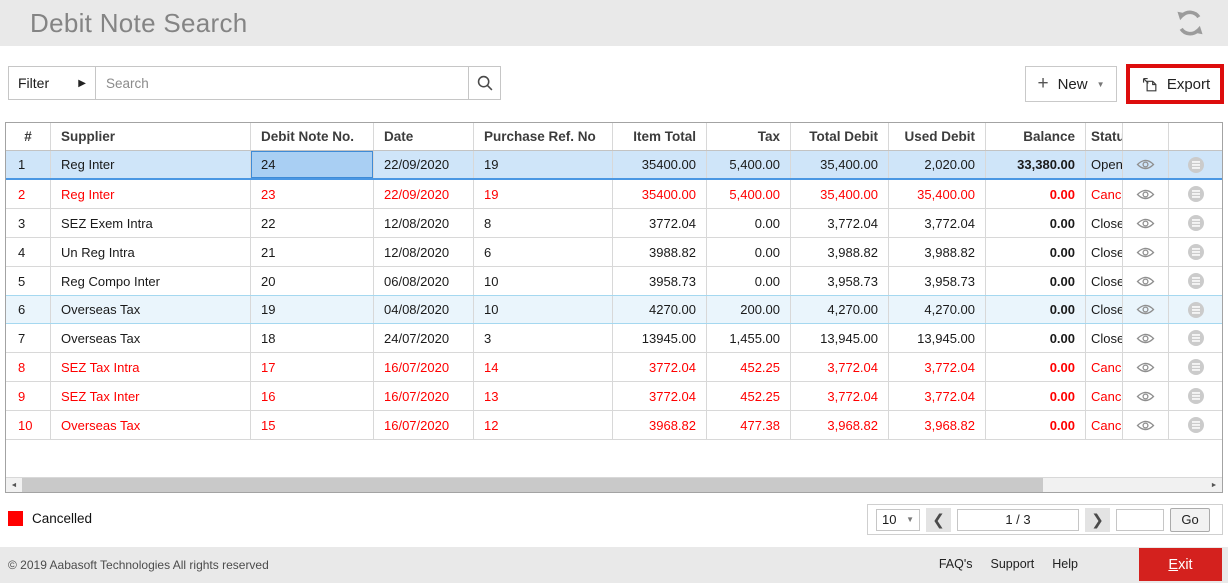 This screenshot has height=583, width=1228. Describe the element at coordinates (543, 396) in the screenshot. I see `cell-purchase-ref: 13` at that location.